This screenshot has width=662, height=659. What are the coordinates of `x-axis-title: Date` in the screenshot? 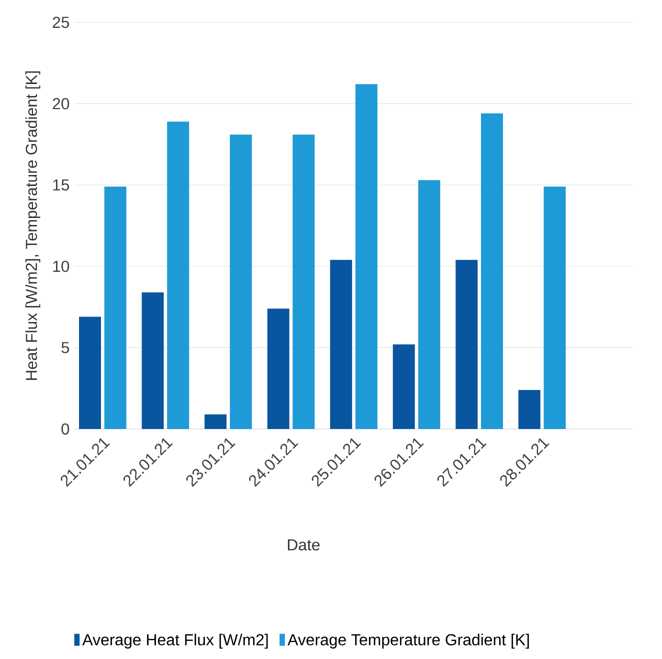 It's located at (304, 544).